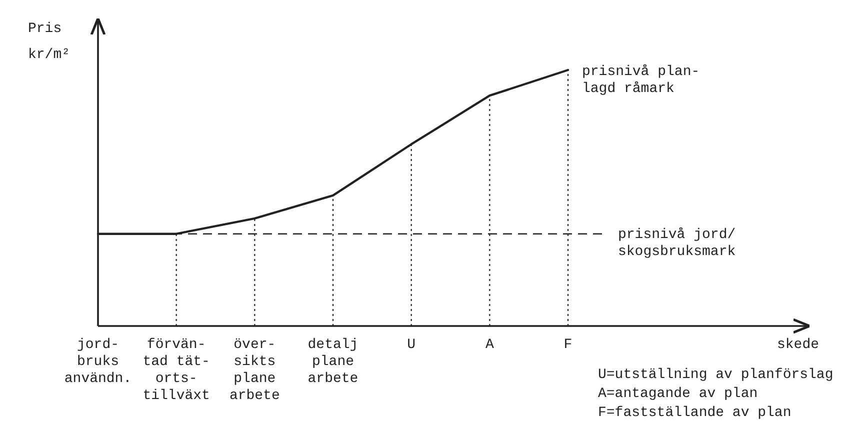 This screenshot has width=846, height=430. Describe the element at coordinates (254, 370) in the screenshot. I see `x-tick-label: över- sikts plane arbete` at that location.